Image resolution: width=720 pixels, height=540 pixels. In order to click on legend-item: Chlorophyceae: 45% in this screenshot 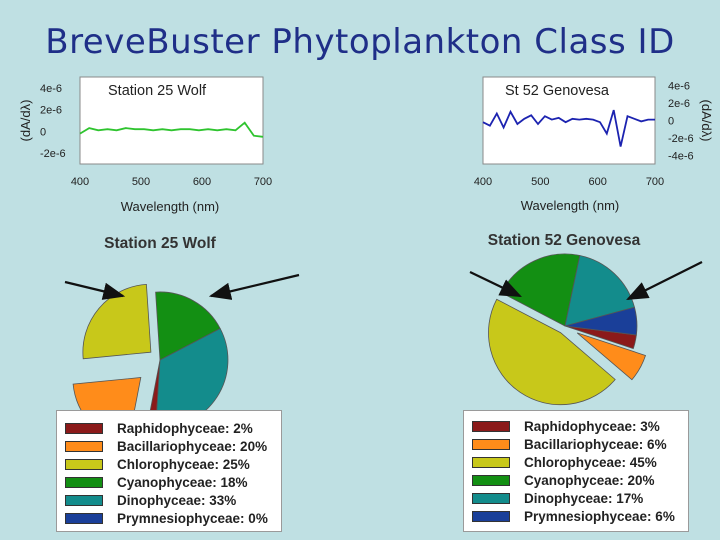, I will do `click(580, 462)`.